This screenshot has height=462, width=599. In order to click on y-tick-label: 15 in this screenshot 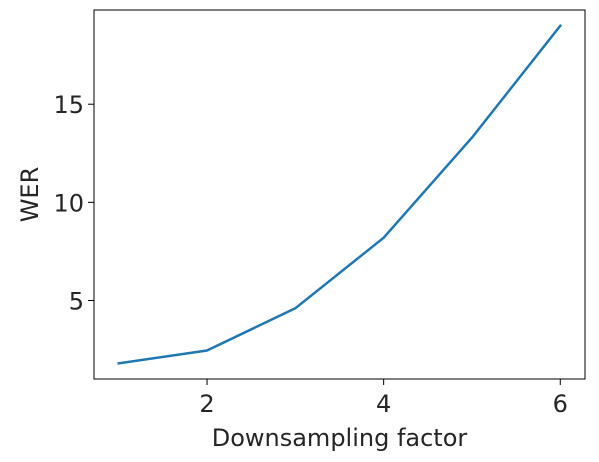, I will do `click(68, 105)`.